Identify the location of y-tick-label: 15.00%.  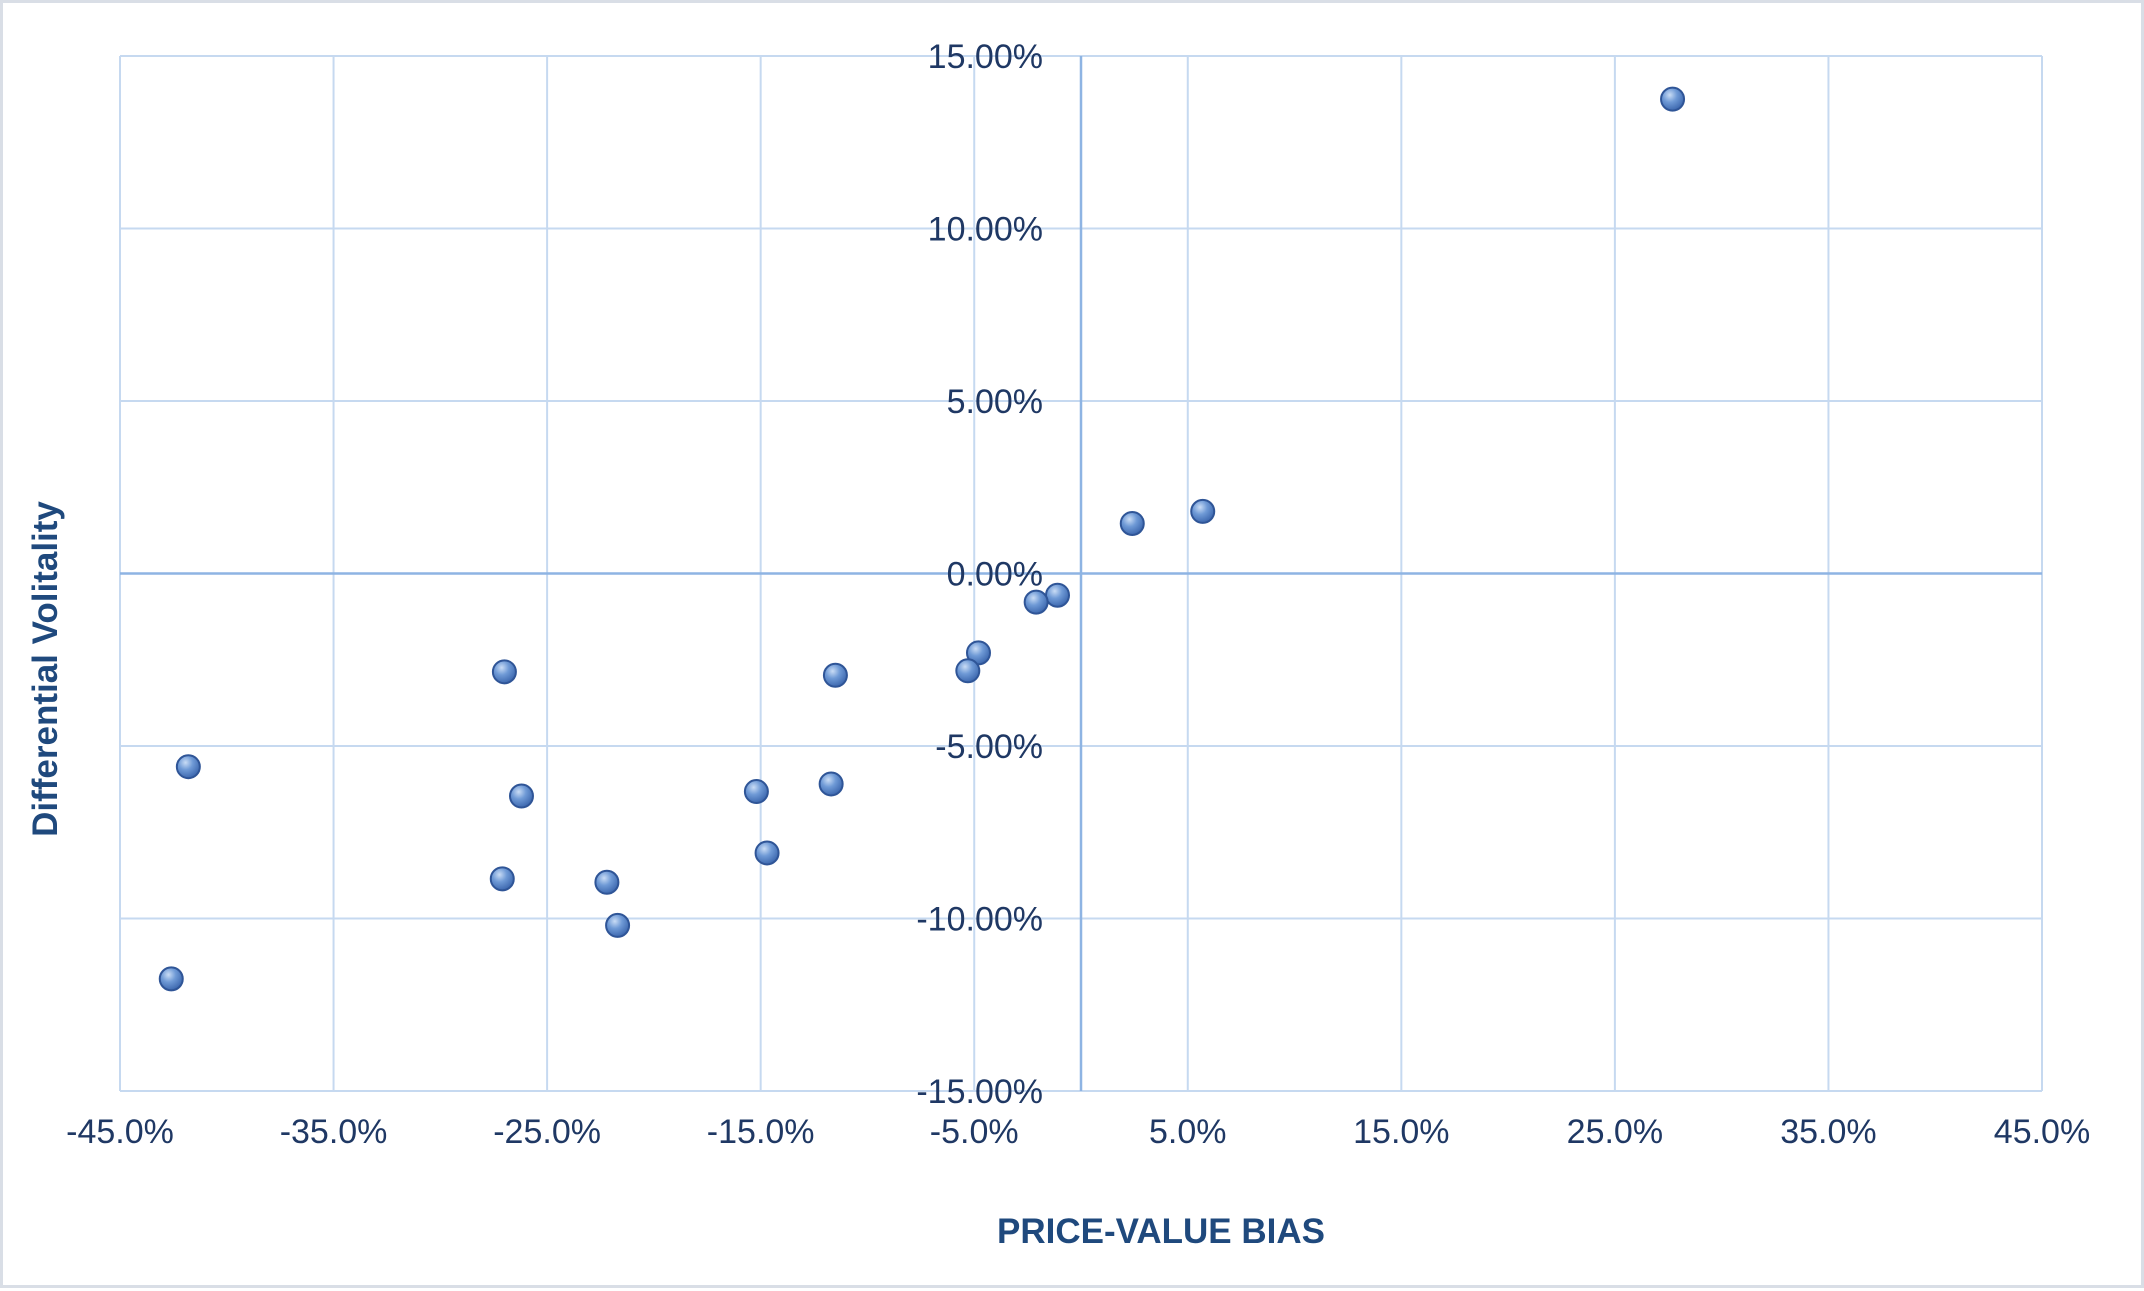
(985, 57).